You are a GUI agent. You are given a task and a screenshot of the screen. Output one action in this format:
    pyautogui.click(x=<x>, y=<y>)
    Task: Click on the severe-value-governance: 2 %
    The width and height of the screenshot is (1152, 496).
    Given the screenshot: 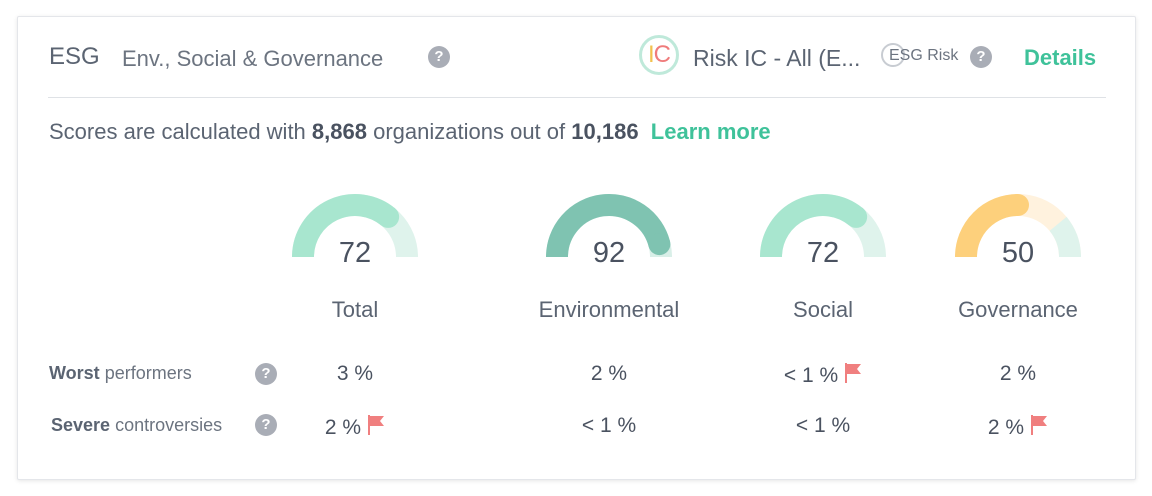 What is the action you would take?
    pyautogui.click(x=1018, y=427)
    